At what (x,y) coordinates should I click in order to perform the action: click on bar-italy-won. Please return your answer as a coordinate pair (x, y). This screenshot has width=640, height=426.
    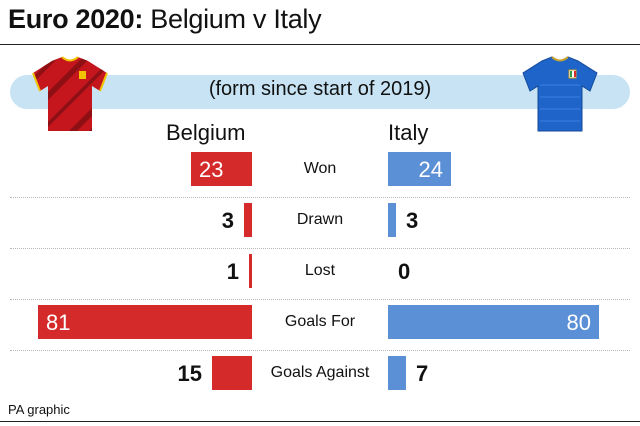
    Looking at the image, I should click on (419, 169).